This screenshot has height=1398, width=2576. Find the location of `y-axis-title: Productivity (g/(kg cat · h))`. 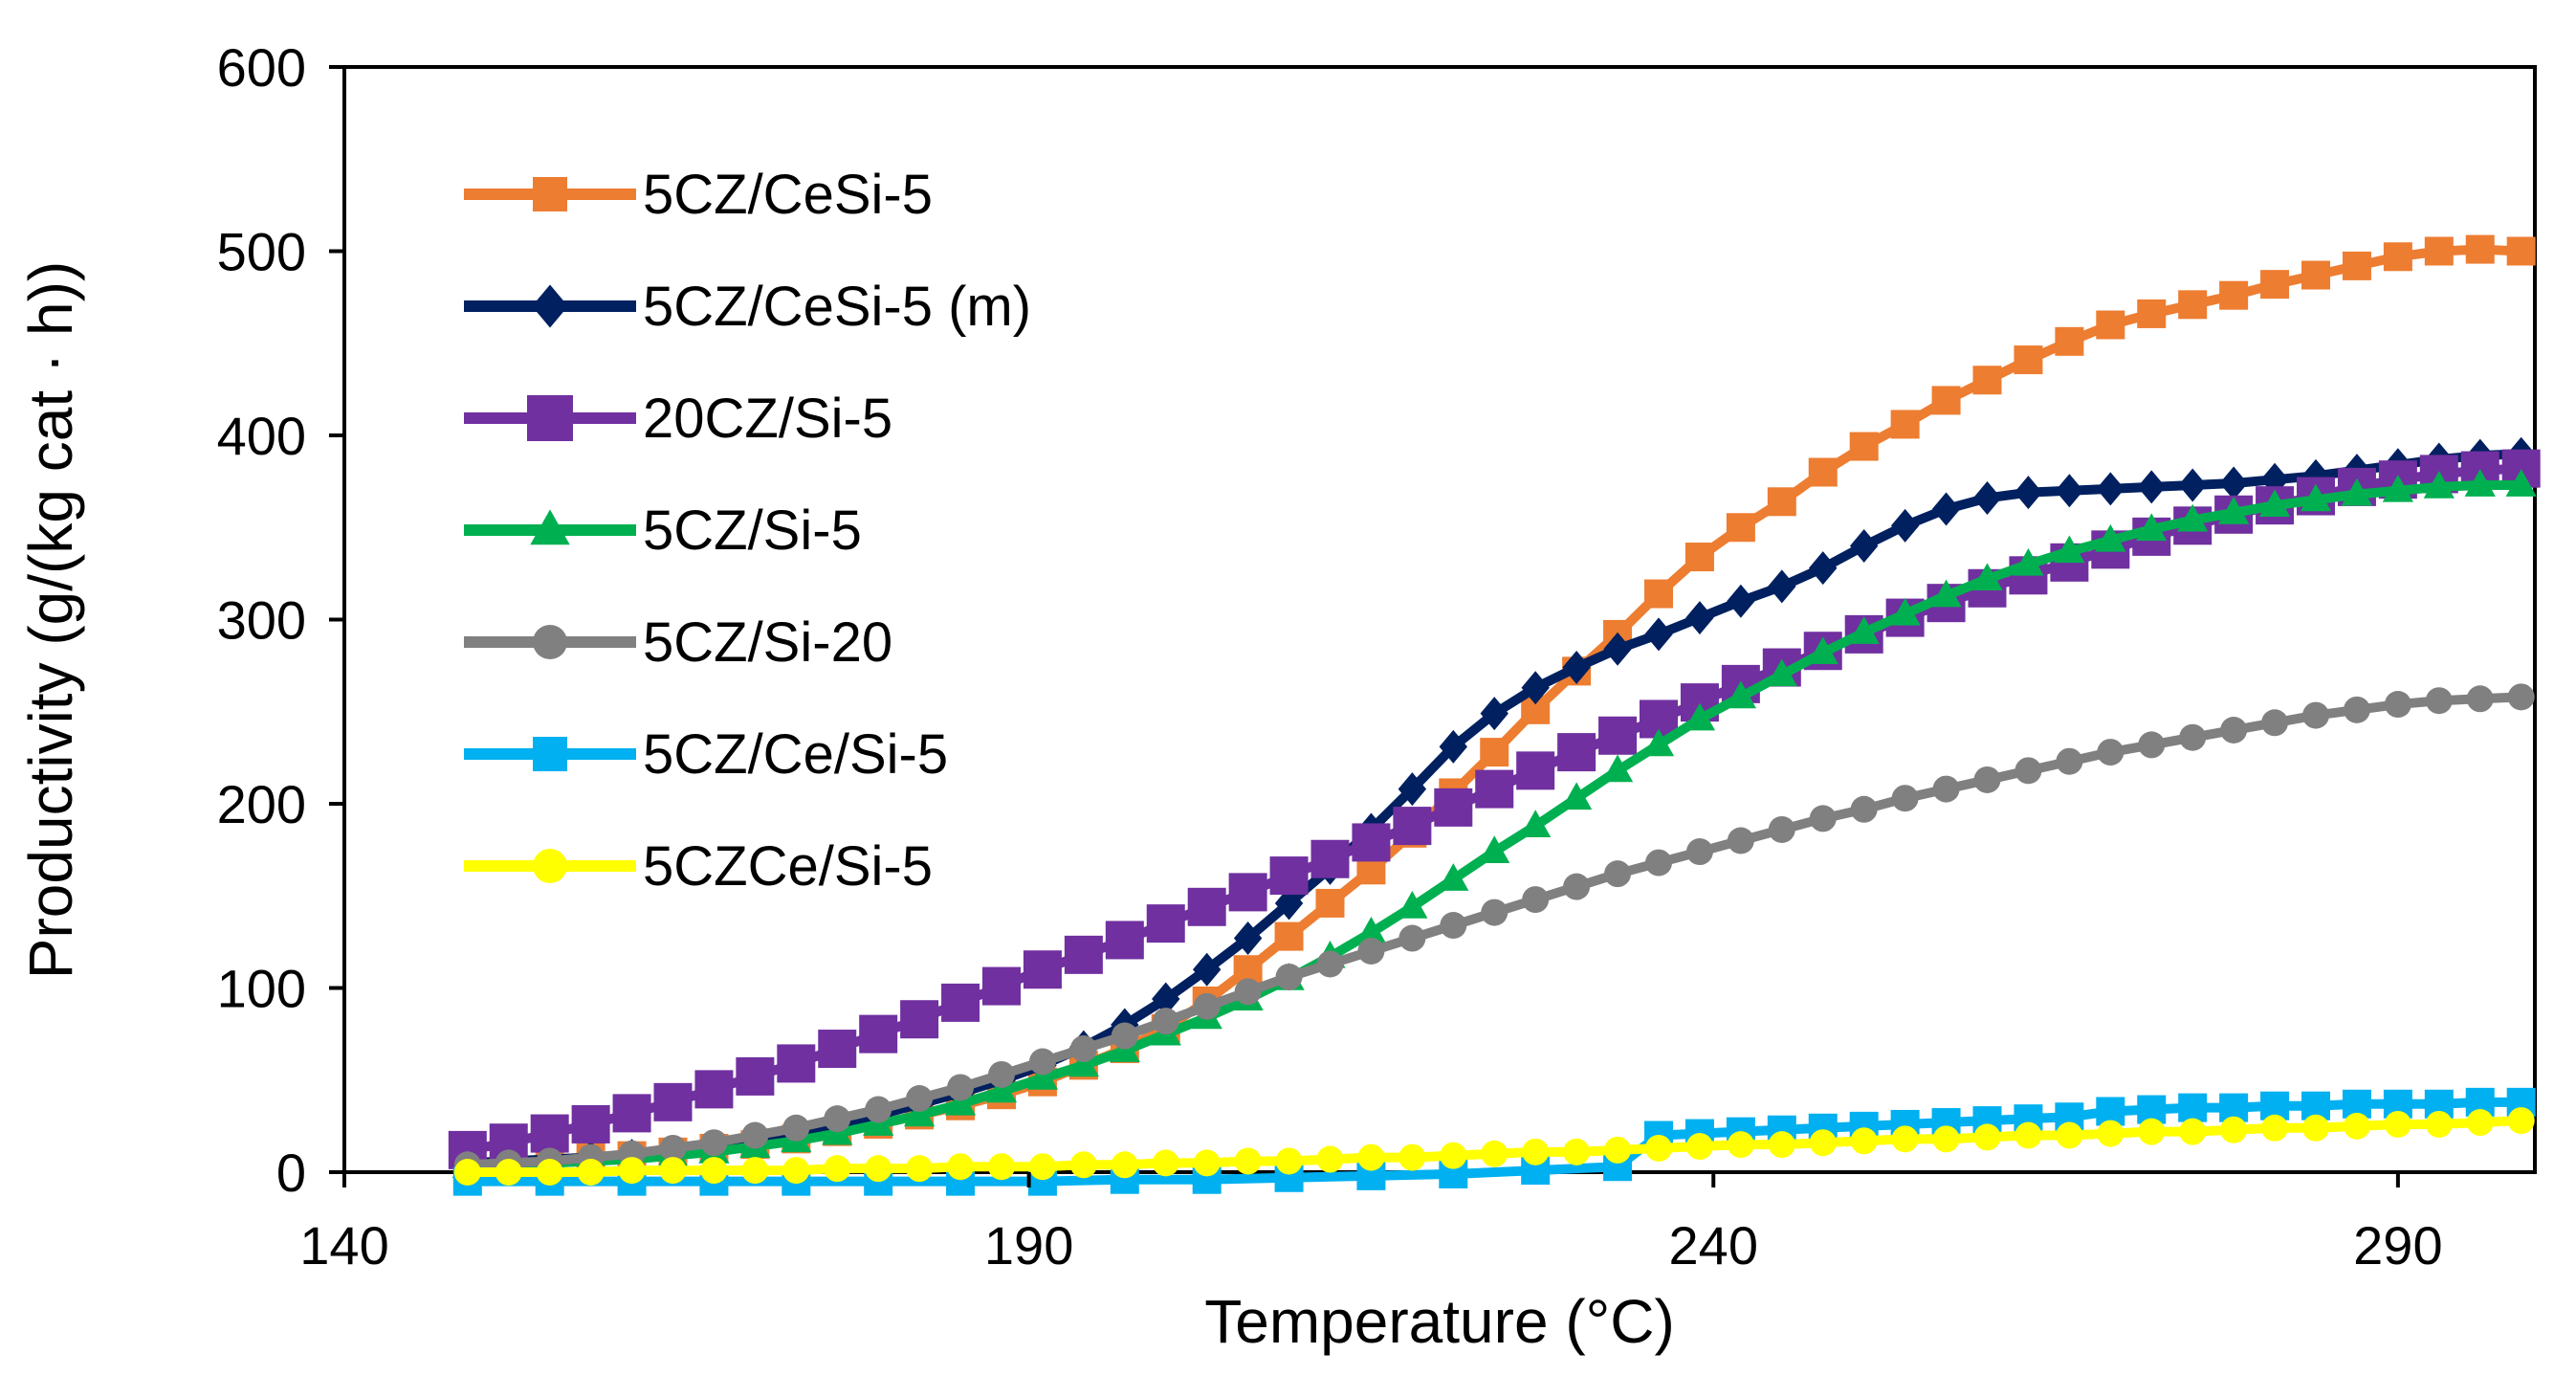

y-axis-title: Productivity (g/(kg cat · h)) is located at coordinates (50, 620).